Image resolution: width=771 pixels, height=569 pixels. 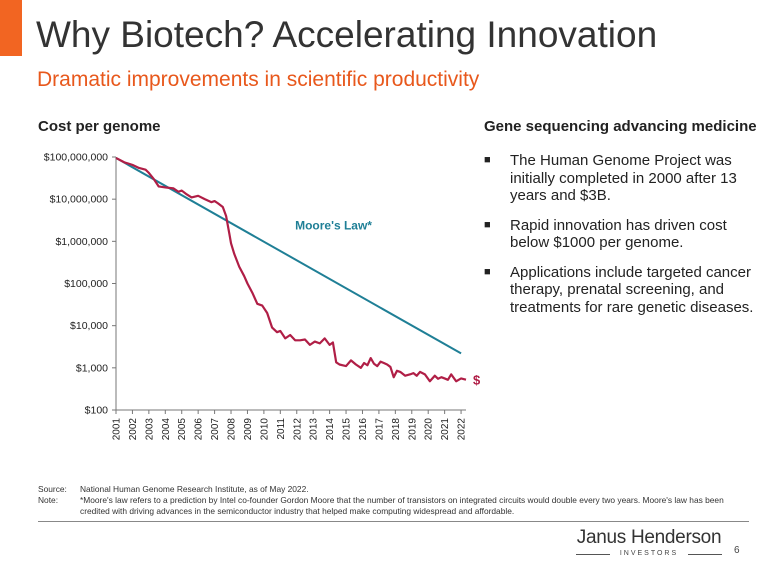 I want to click on y-tick-label: $100, so click(x=97, y=411).